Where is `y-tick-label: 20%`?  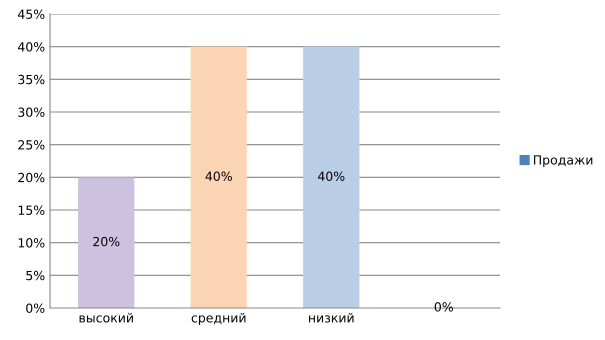 y-tick-label: 20% is located at coordinates (31, 177).